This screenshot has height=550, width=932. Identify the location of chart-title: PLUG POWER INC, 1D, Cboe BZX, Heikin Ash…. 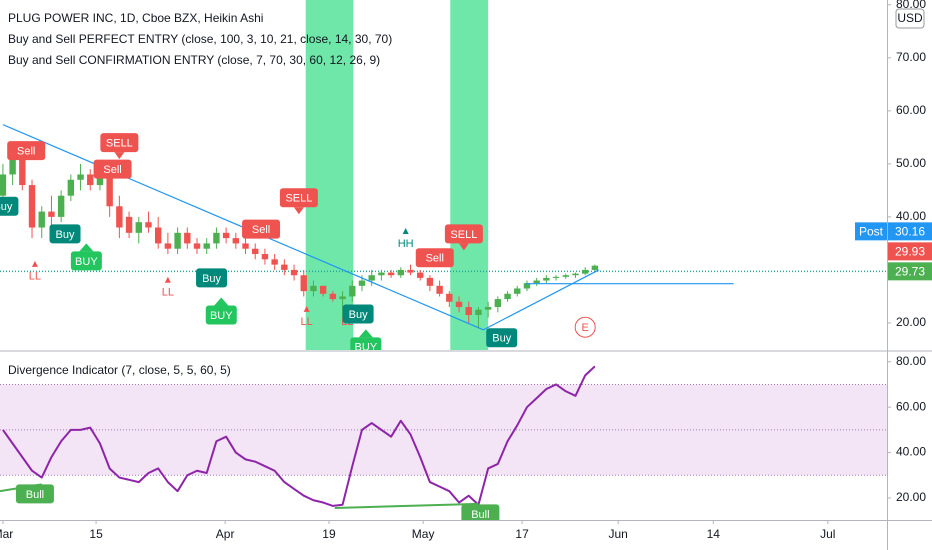
(135, 18).